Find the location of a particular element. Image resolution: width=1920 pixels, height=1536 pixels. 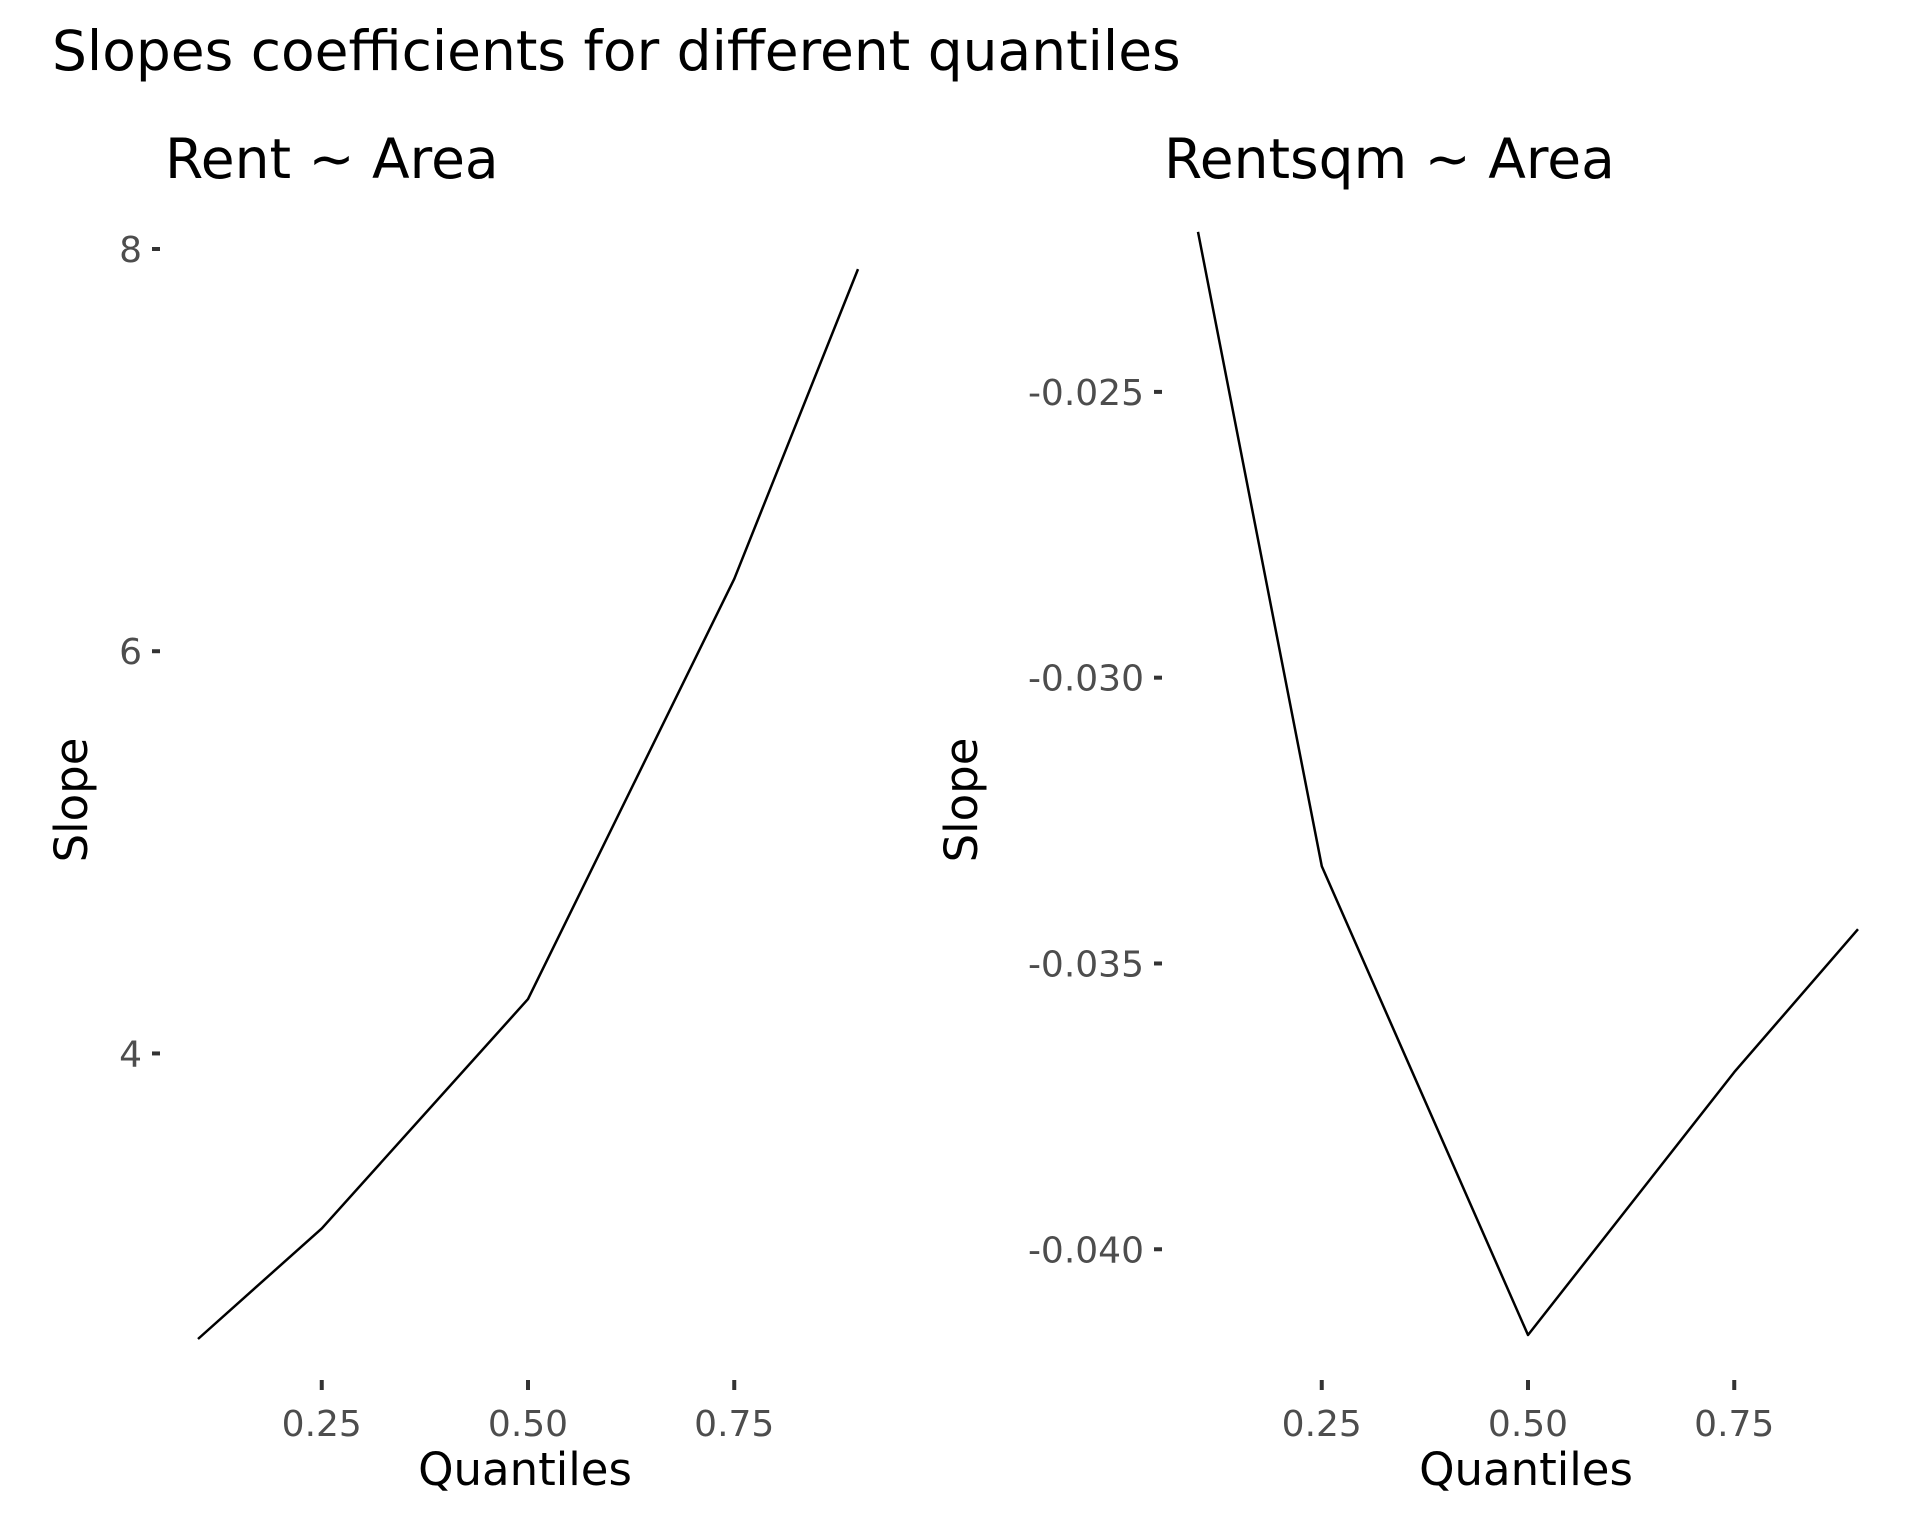

y-tick-label: 4 is located at coordinates (130, 1054).